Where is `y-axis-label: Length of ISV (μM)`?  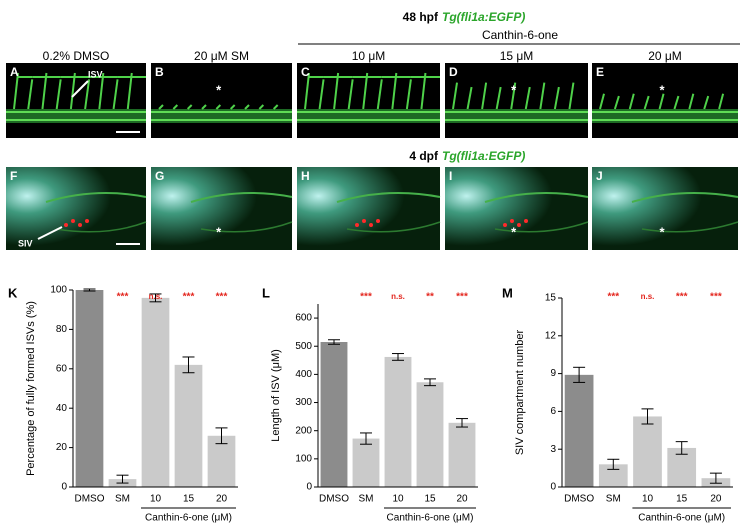
y-axis-label: Length of ISV (μM) is located at coordinates (276, 395).